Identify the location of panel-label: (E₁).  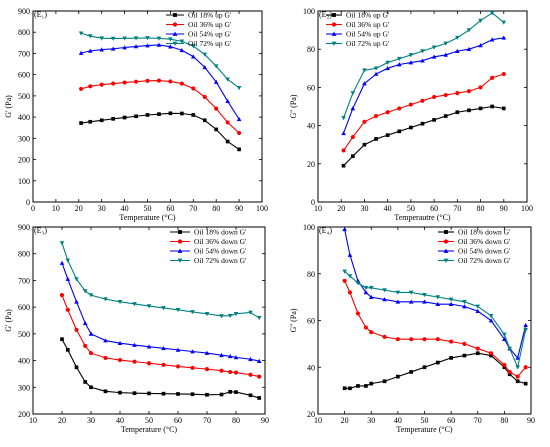
(40, 14).